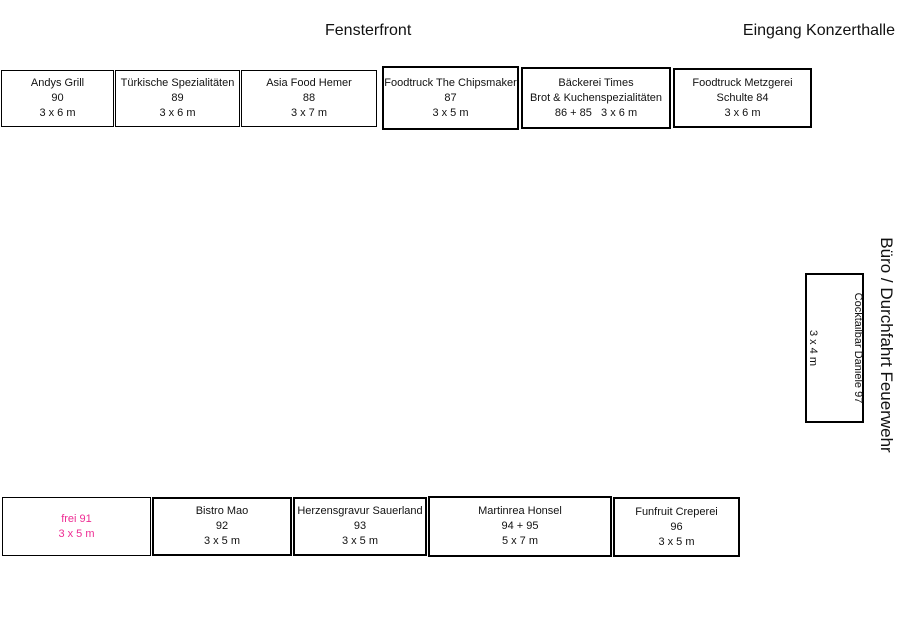 Image resolution: width=900 pixels, height=636 pixels. I want to click on booth-number: 90, so click(57, 98).